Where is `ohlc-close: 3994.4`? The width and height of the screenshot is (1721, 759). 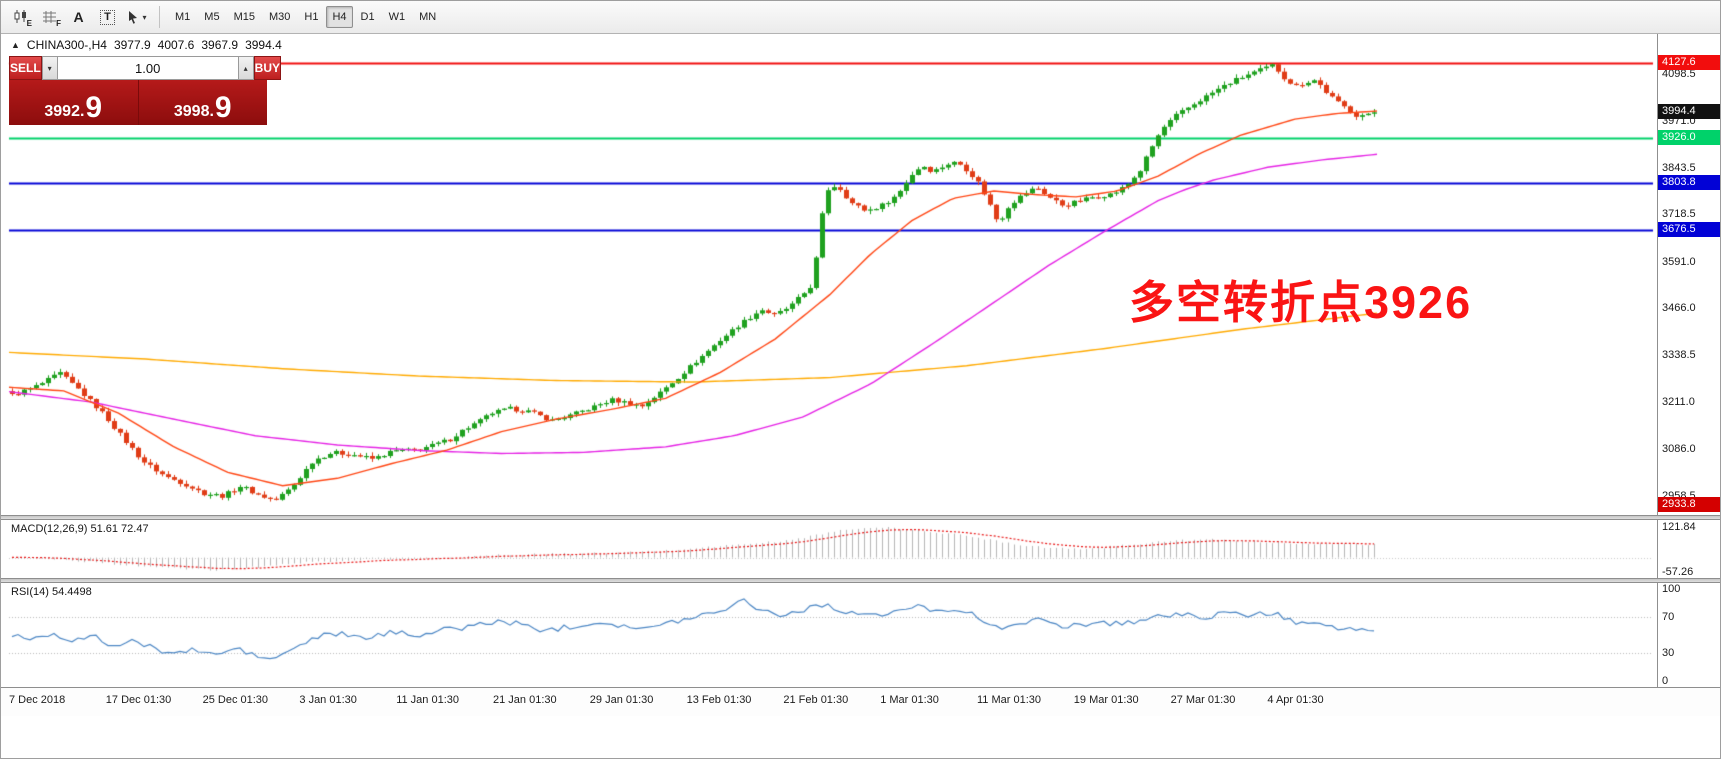
ohlc-close: 3994.4 is located at coordinates (263, 45).